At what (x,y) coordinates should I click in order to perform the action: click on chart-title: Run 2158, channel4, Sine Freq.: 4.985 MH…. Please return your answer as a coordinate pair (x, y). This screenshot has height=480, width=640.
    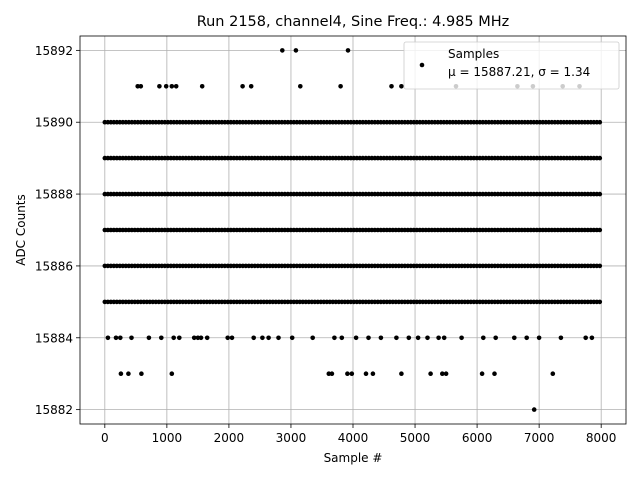
    Looking at the image, I should click on (353, 22).